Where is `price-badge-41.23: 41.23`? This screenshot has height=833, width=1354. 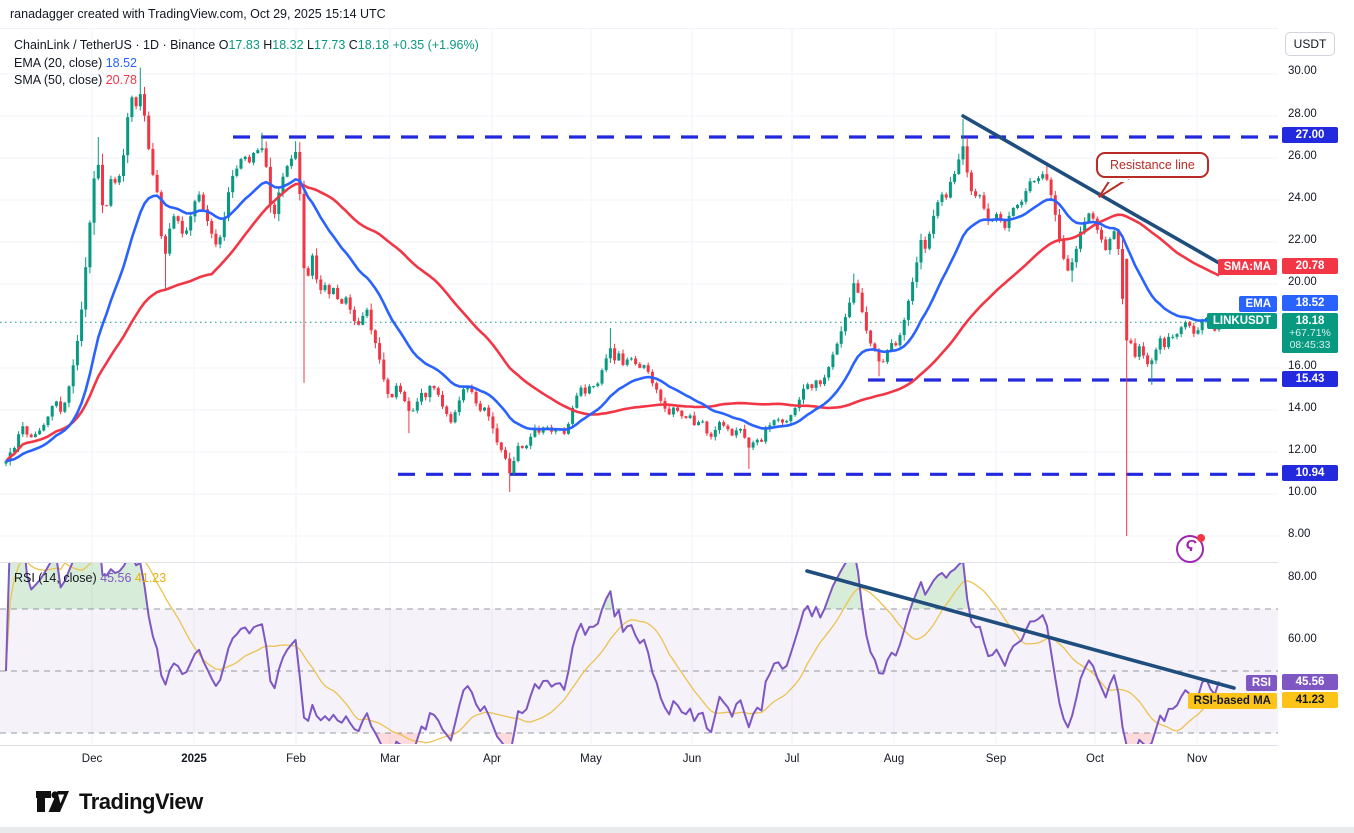
price-badge-41.23: 41.23 is located at coordinates (1310, 700).